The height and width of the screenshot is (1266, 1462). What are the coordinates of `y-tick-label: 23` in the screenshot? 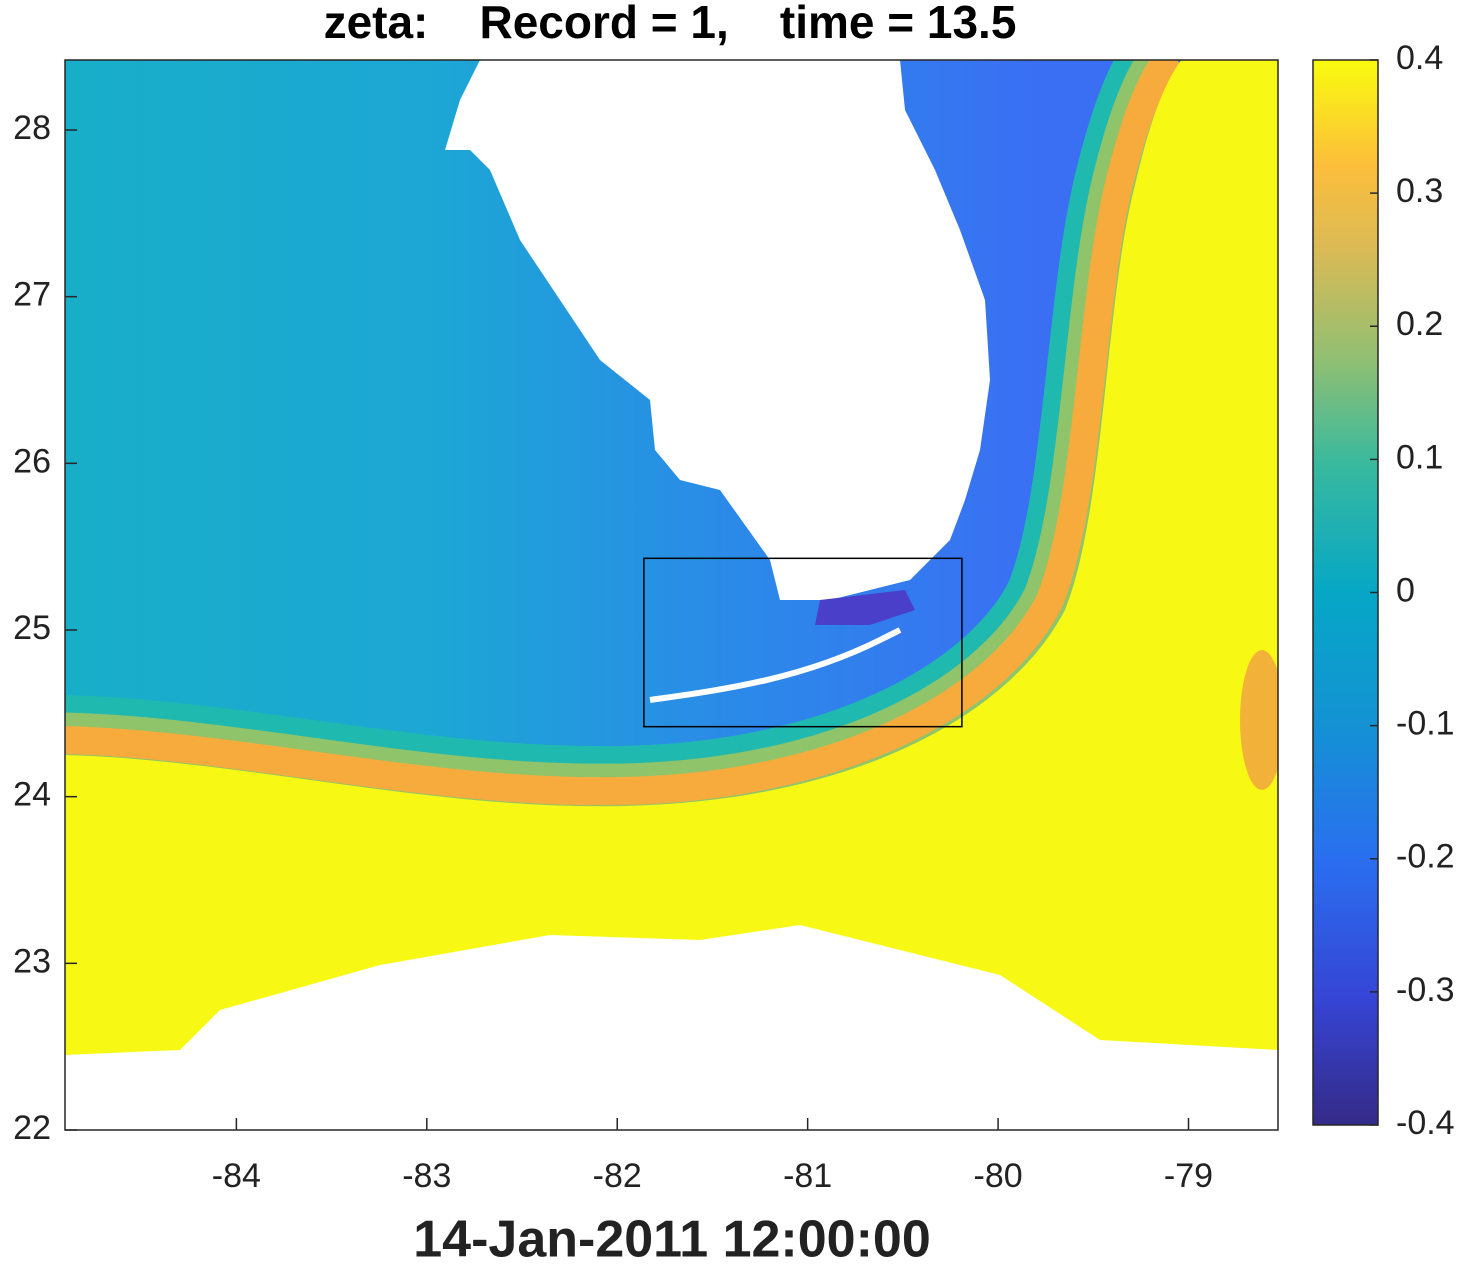 It's located at (32, 961).